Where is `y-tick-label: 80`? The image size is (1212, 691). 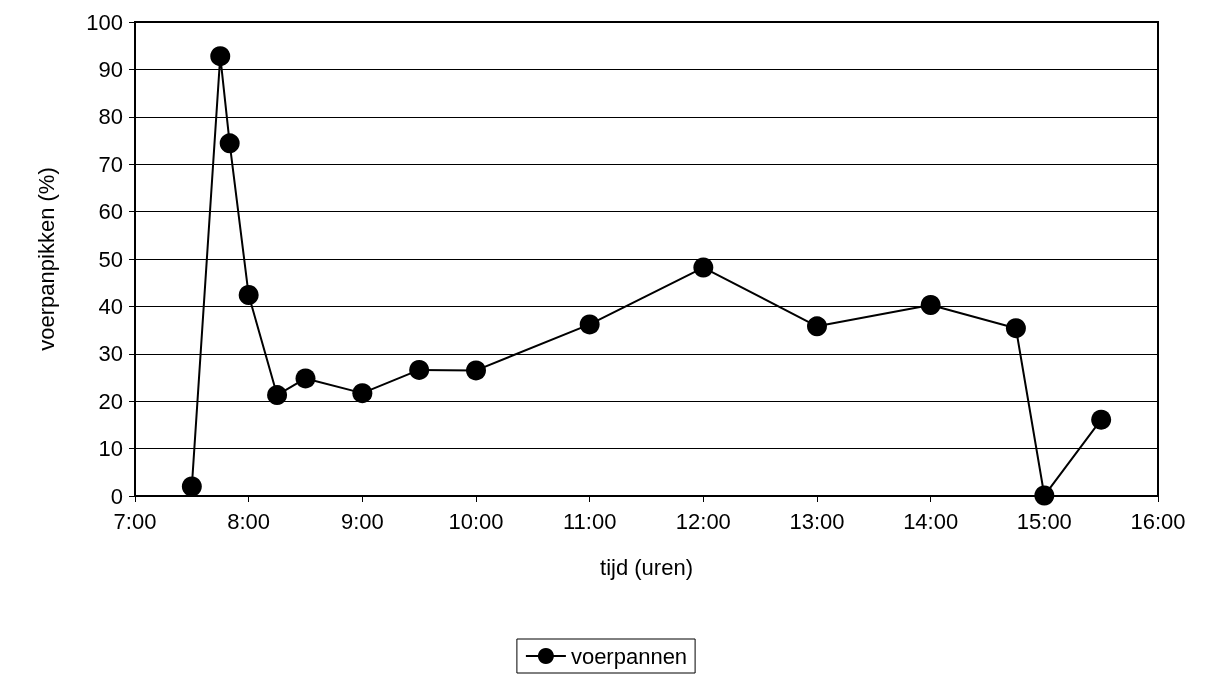 y-tick-label: 80 is located at coordinates (110, 117).